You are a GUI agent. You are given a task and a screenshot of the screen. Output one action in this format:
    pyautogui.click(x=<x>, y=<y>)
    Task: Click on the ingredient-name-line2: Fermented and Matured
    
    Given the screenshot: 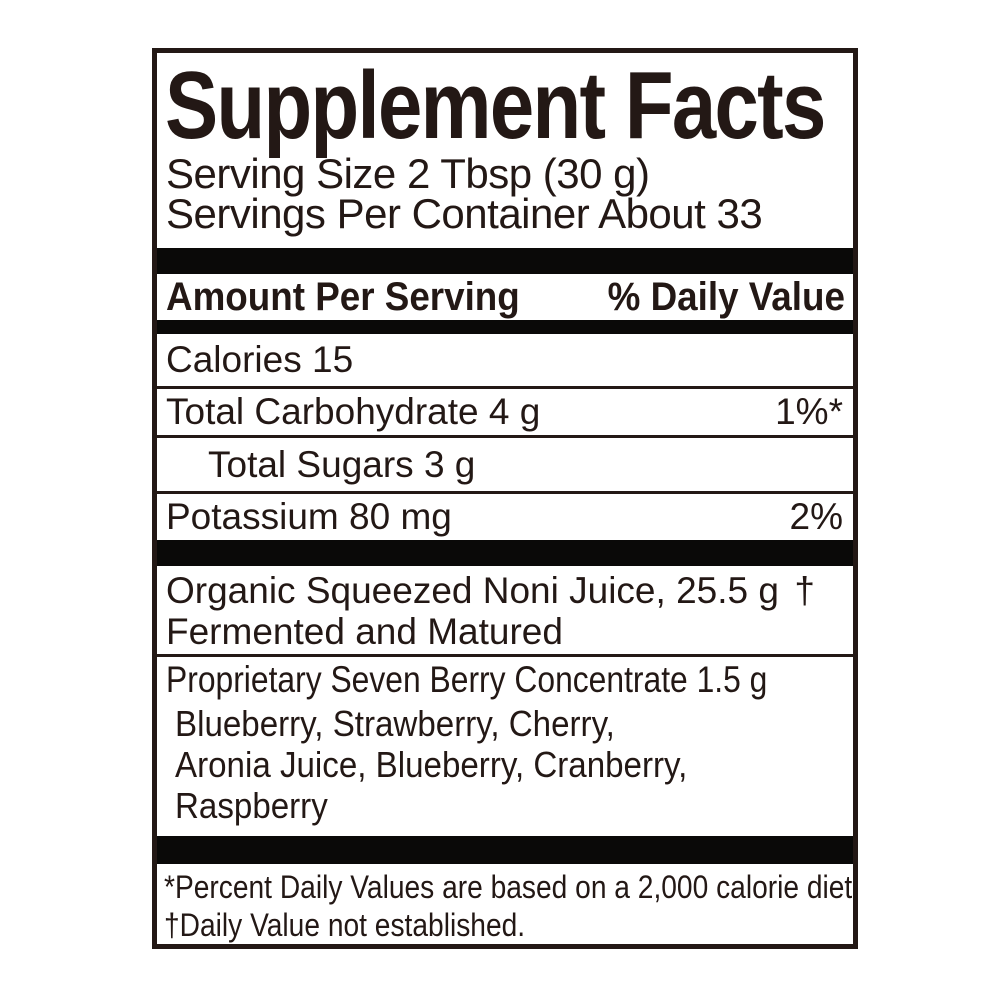 What is the action you would take?
    pyautogui.click(x=364, y=631)
    